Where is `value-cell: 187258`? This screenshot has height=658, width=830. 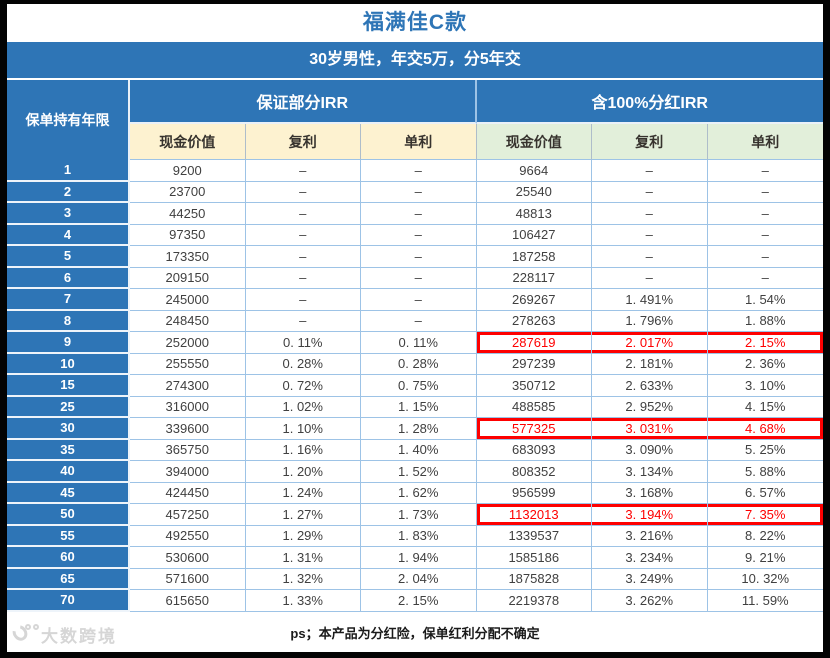
value-cell: 187258 is located at coordinates (534, 257).